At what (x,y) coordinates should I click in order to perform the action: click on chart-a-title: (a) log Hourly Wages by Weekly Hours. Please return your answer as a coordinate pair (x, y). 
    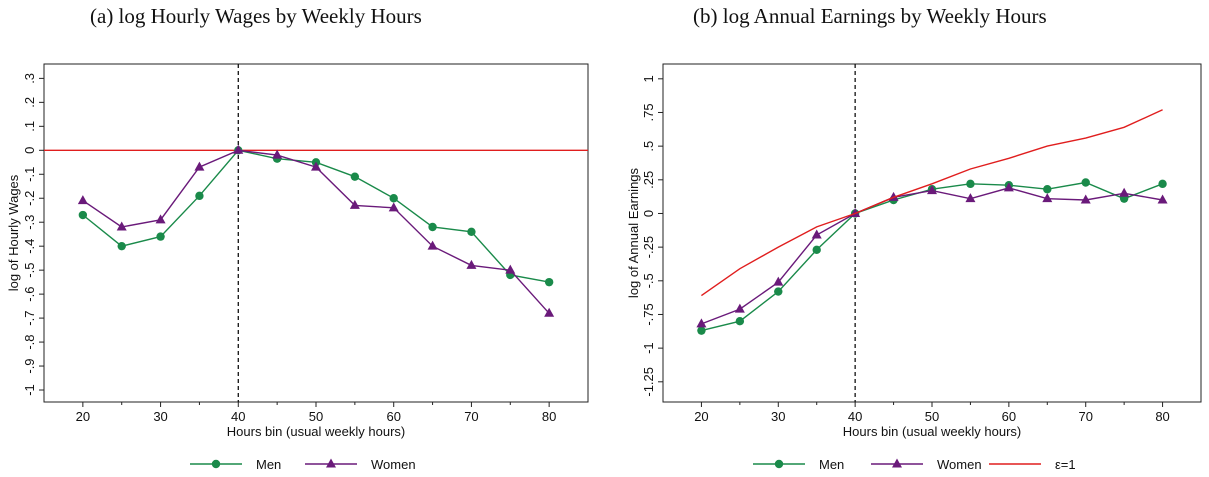
    Looking at the image, I should click on (256, 16).